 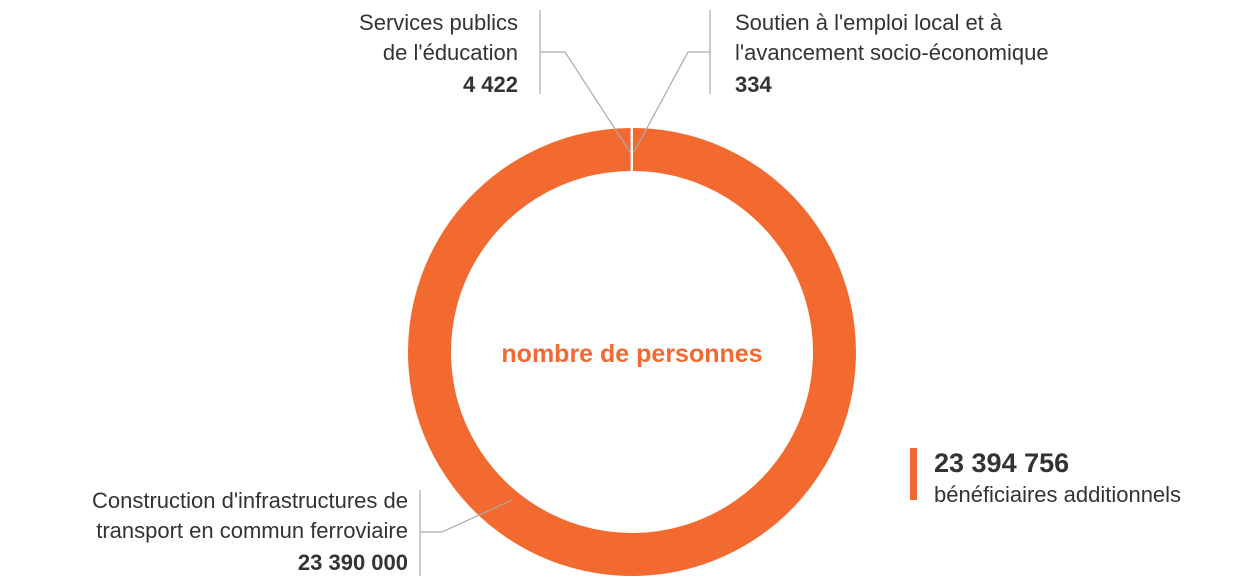 What do you see at coordinates (892, 52) in the screenshot?
I see `slice-label: l'avancement socio-économique` at bounding box center [892, 52].